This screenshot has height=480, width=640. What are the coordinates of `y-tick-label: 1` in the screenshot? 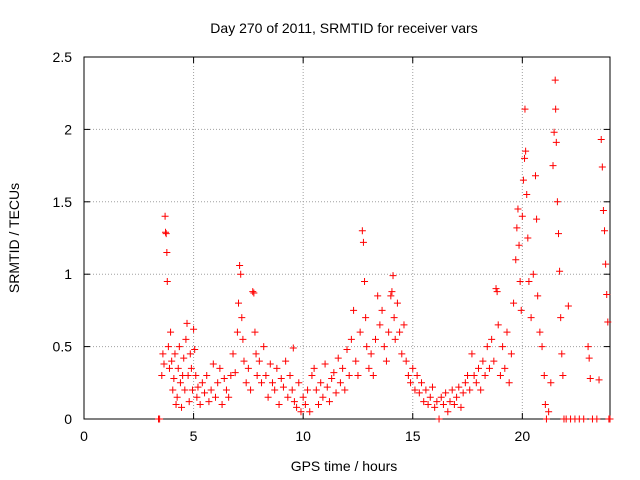 It's located at (68, 274).